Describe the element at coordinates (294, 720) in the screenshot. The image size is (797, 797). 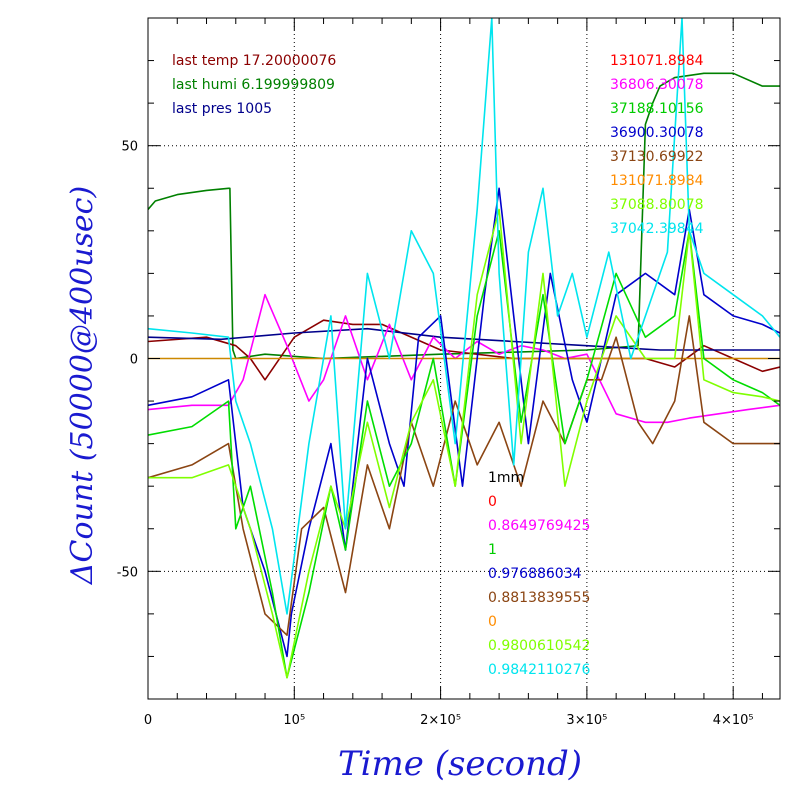
I see `x-tick-label: 10⁵` at that location.